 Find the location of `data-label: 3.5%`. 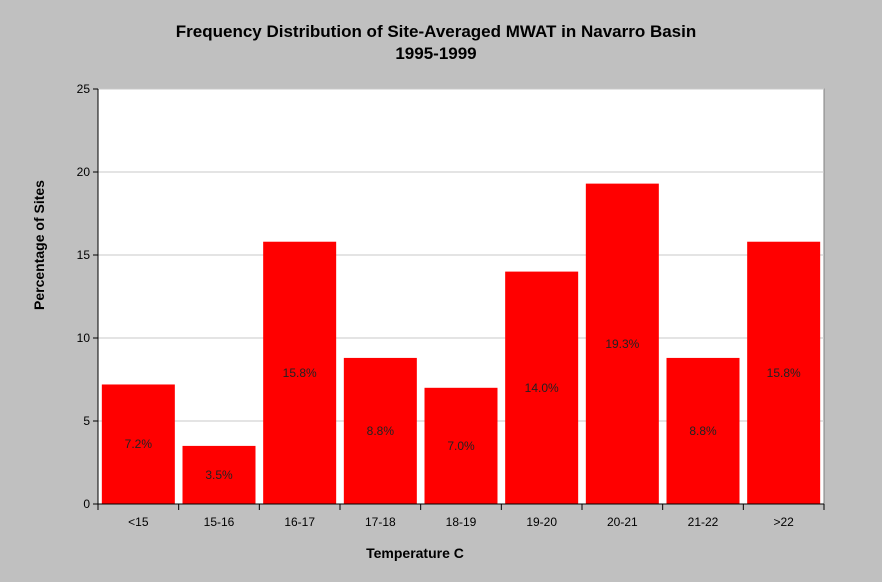

data-label: 3.5% is located at coordinates (219, 475).